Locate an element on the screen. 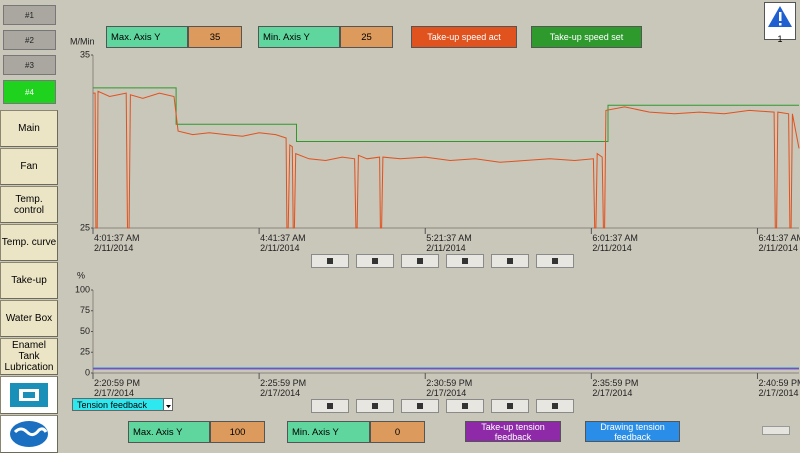  legend-button: Take-up speed set is located at coordinates (586, 37).